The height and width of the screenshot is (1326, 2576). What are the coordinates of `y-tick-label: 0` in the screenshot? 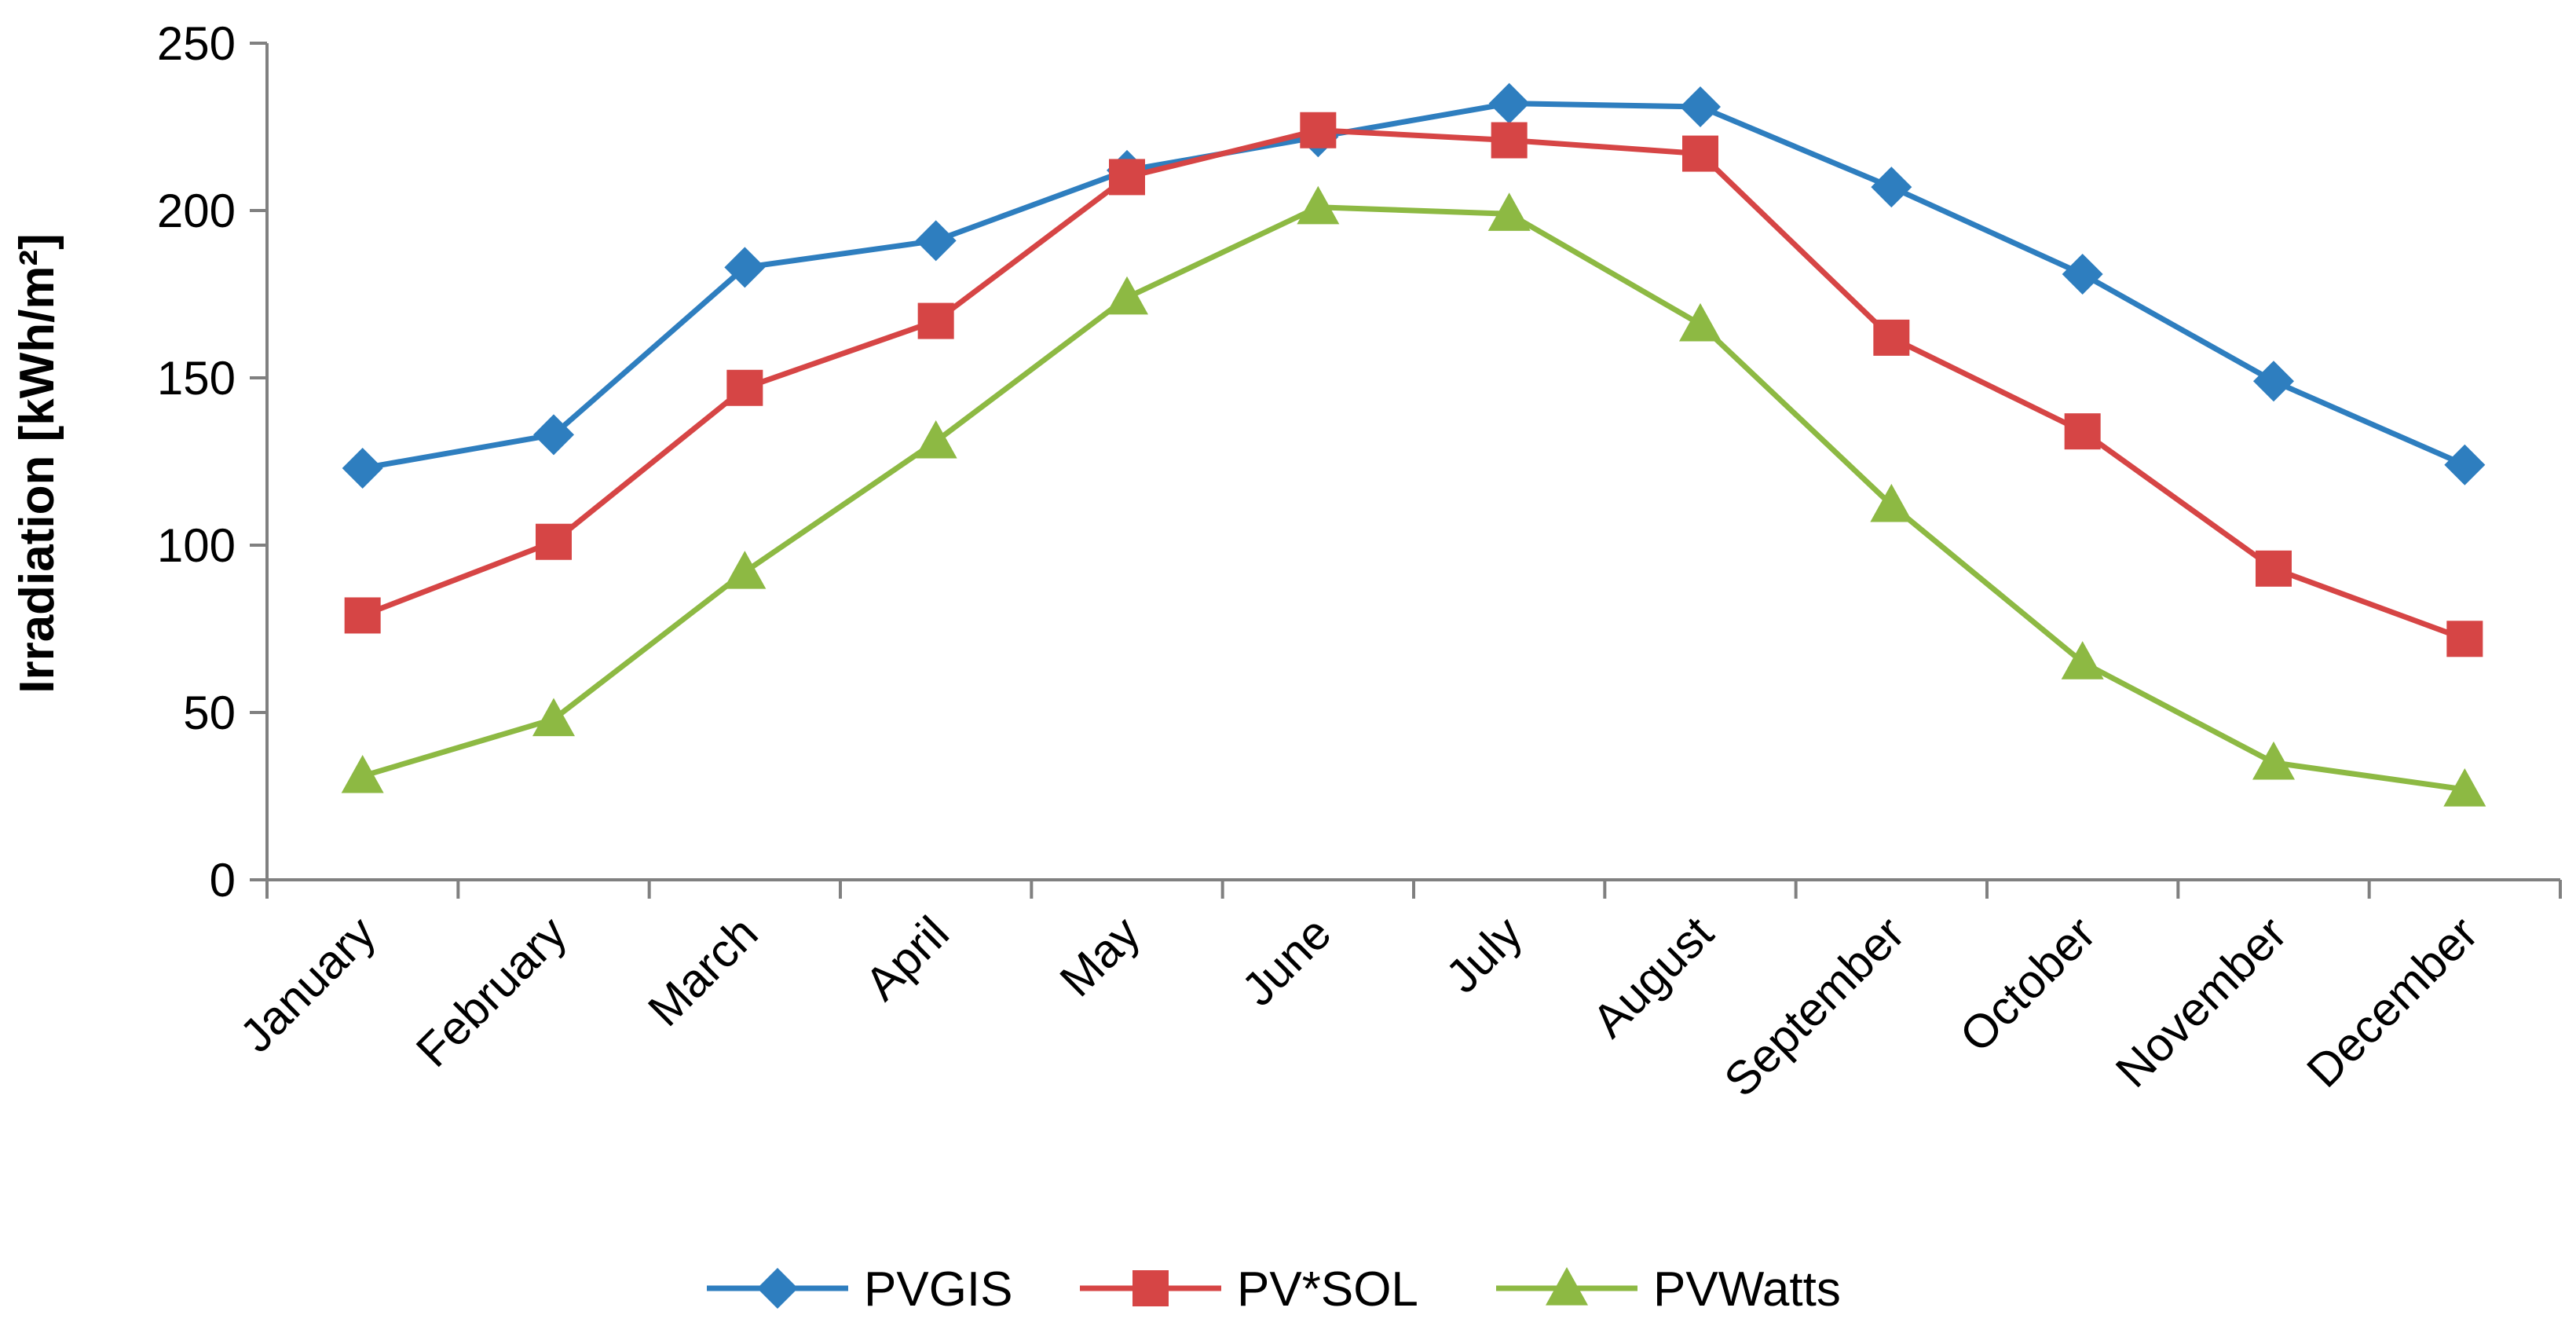 It's located at (223, 880).